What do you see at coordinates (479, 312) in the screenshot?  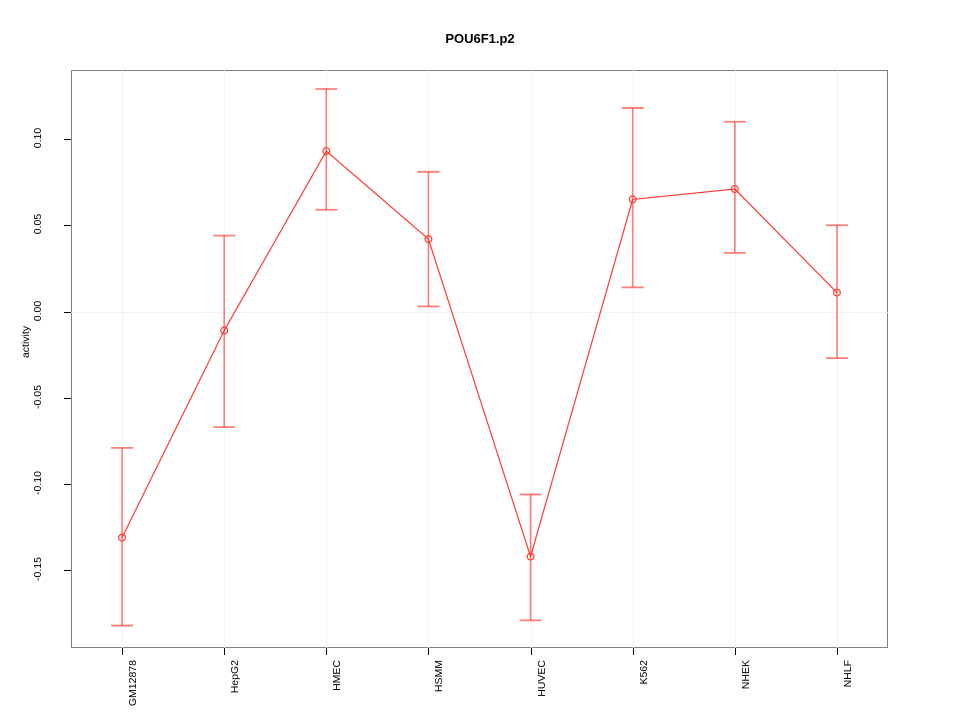 I see `gridline-horizontal` at bounding box center [479, 312].